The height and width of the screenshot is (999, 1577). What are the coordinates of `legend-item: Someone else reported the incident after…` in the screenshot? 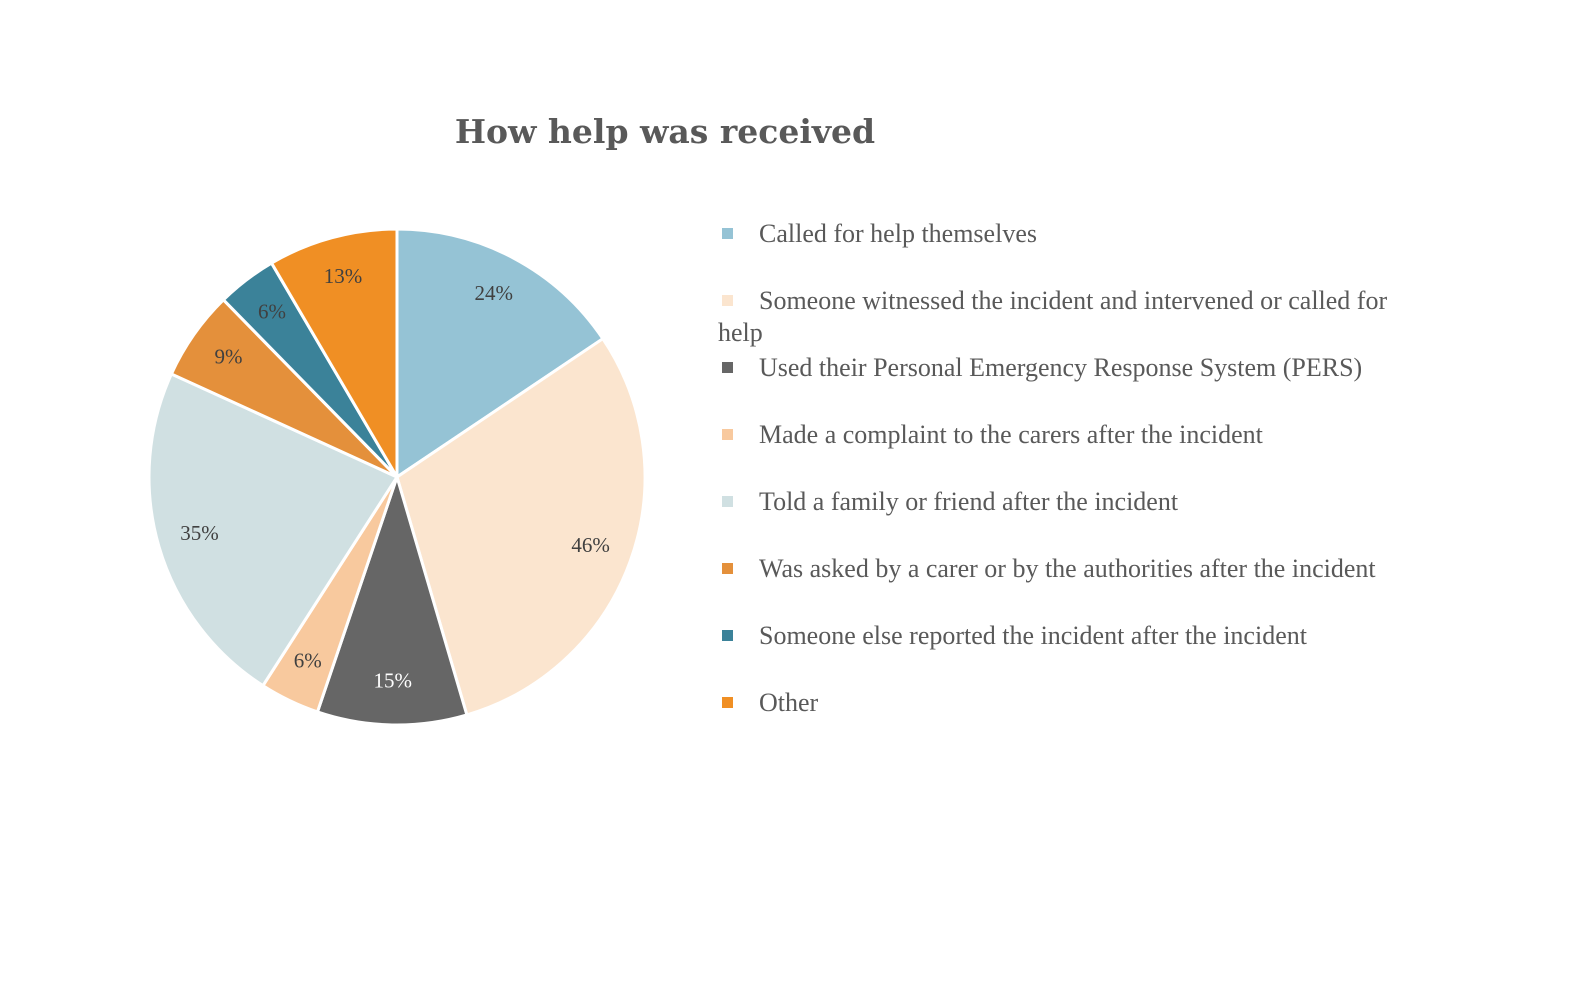 It's located at (1068, 636).